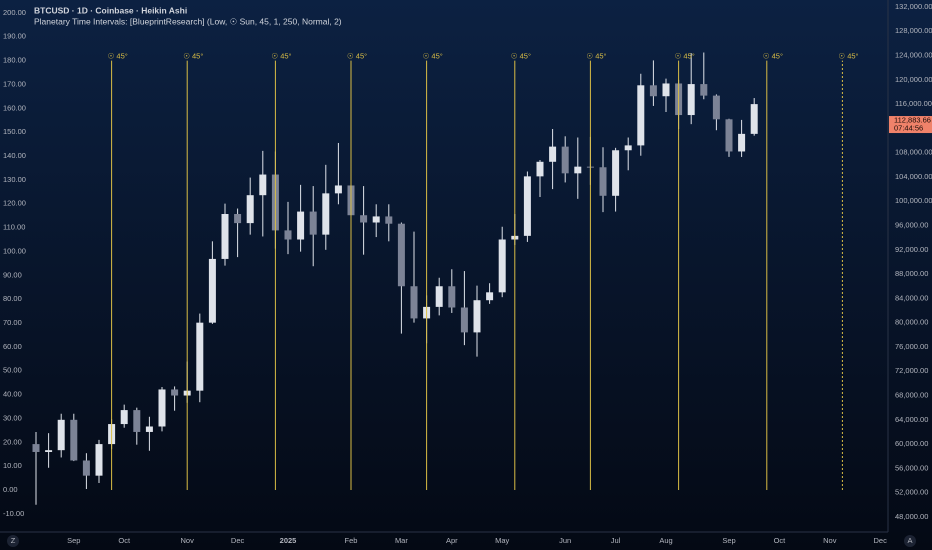 The image size is (932, 550). What do you see at coordinates (12, 441) in the screenshot?
I see `y-tick-label: 20.00` at bounding box center [12, 441].